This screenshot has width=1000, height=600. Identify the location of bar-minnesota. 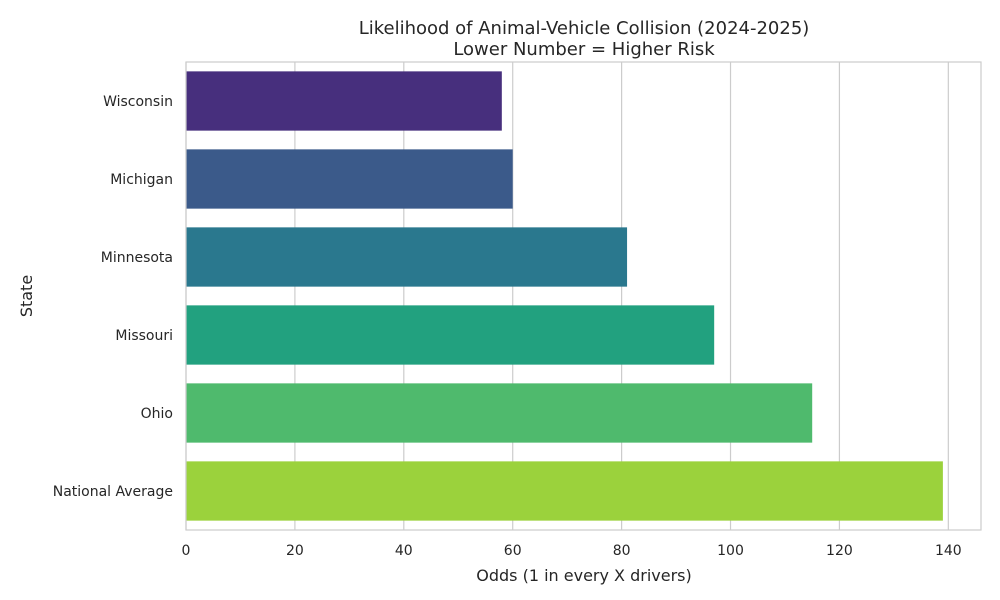
(407, 257).